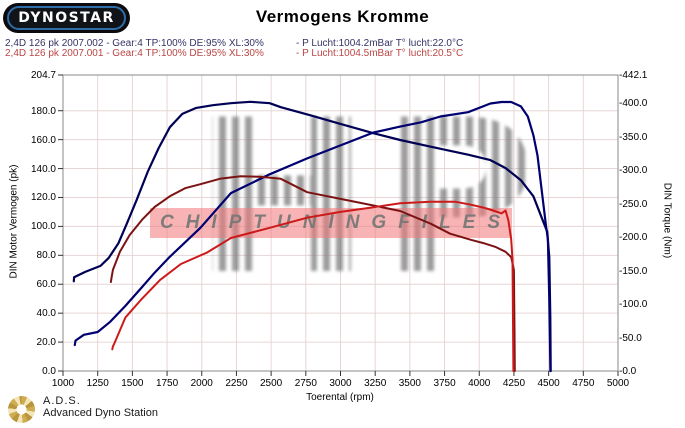 The width and height of the screenshot is (685, 428). I want to click on x-axis-tick-label: 2500, so click(271, 383).